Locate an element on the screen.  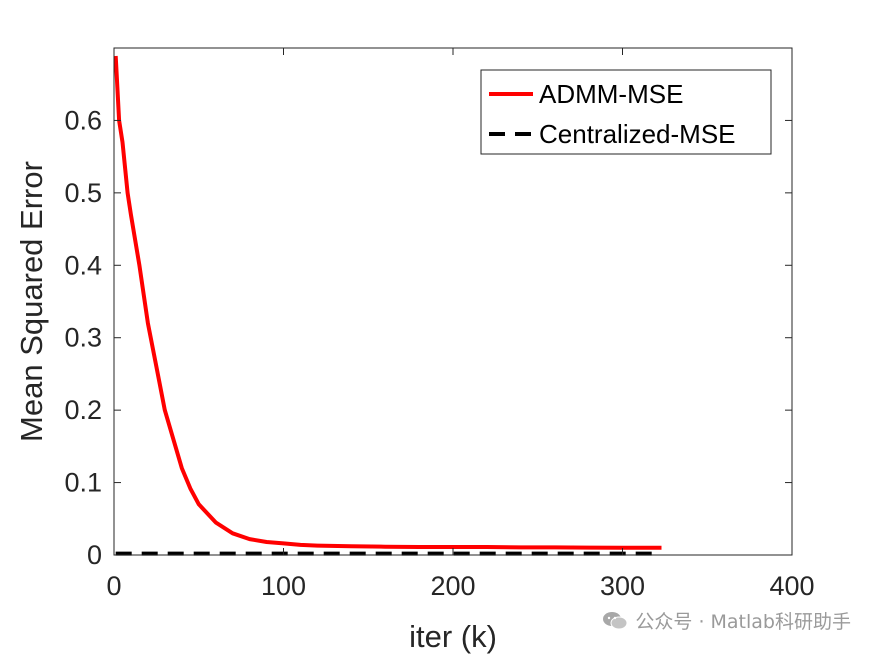
x-tick-label: 100 is located at coordinates (283, 586).